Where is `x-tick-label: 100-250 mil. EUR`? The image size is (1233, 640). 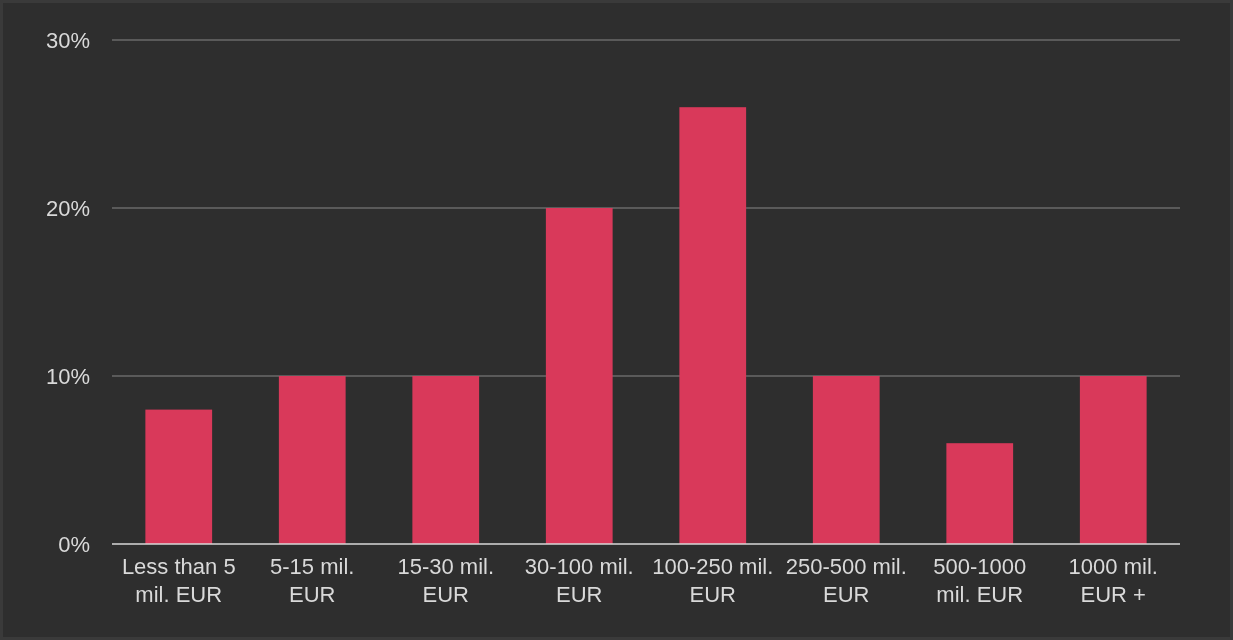 x-tick-label: 100-250 mil. EUR is located at coordinates (713, 580).